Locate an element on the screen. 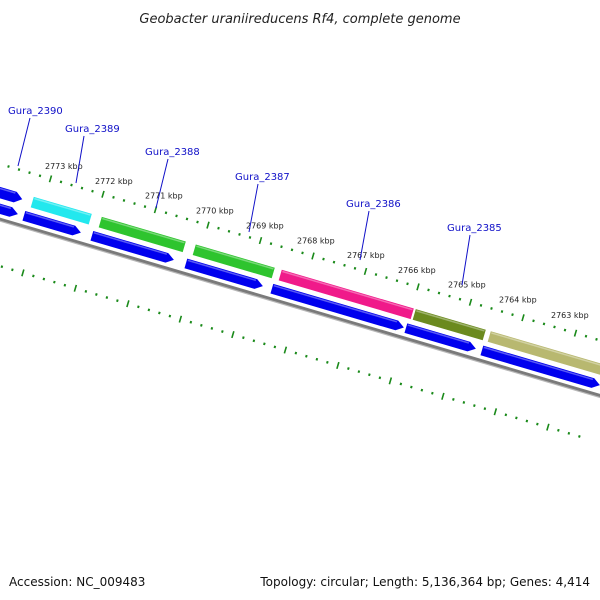  kbp-label: 2773 kbp is located at coordinates (64, 166).